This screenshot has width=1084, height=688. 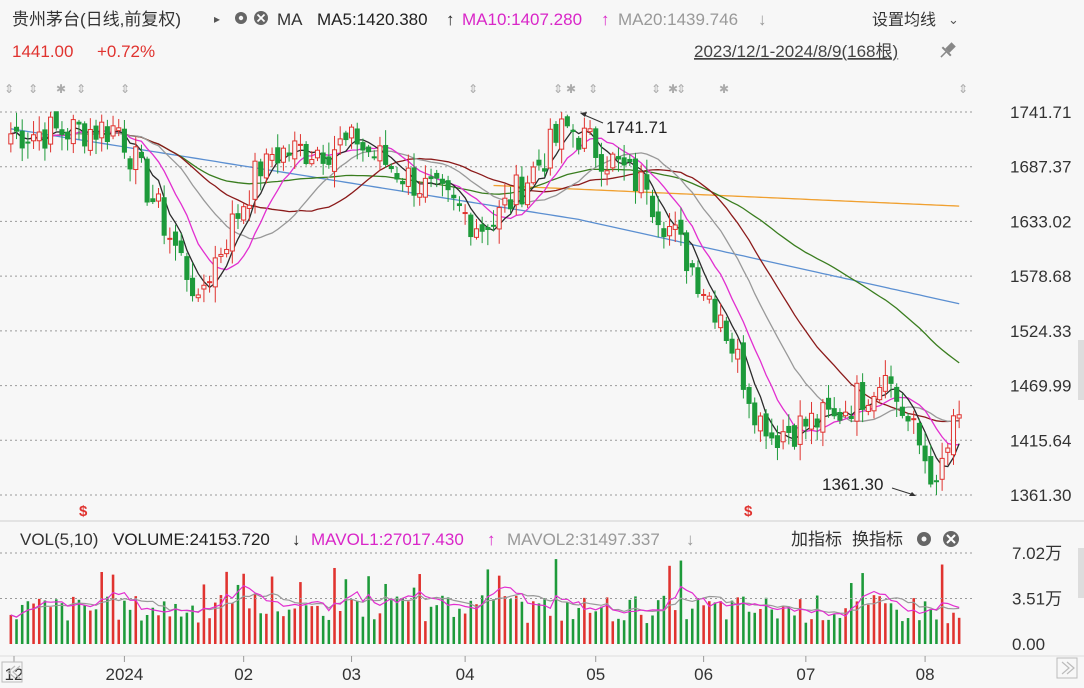 What do you see at coordinates (1081, 469) in the screenshot?
I see `side-scrollbar` at bounding box center [1081, 469].